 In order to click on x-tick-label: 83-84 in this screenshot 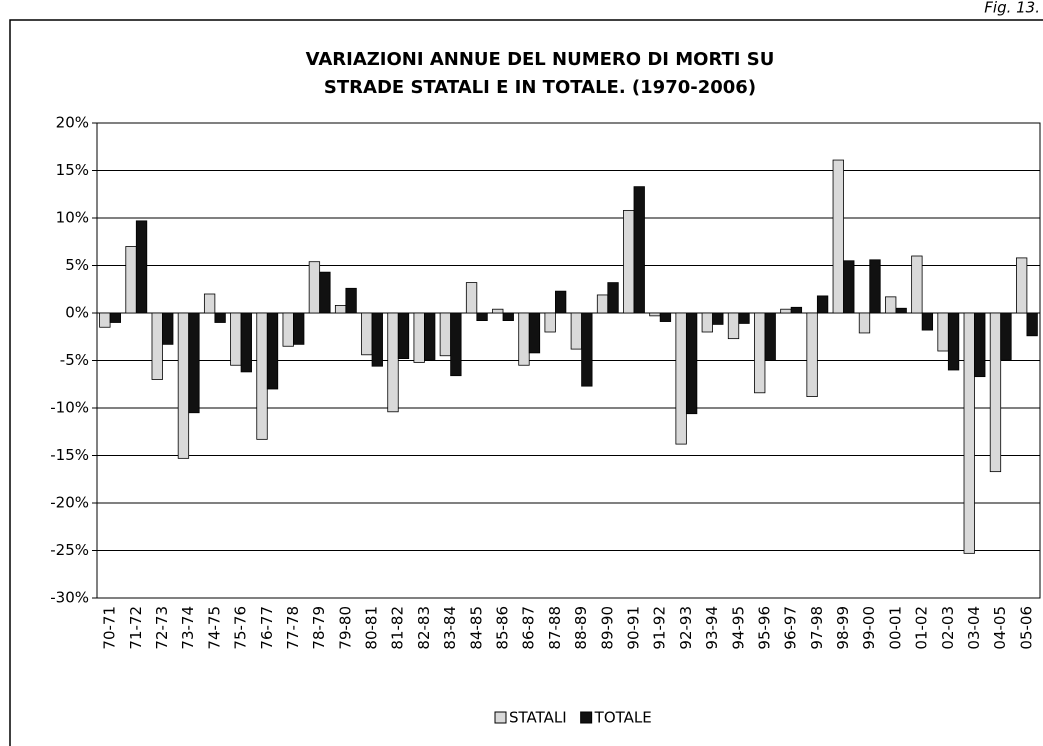, I will do `click(450, 628)`.